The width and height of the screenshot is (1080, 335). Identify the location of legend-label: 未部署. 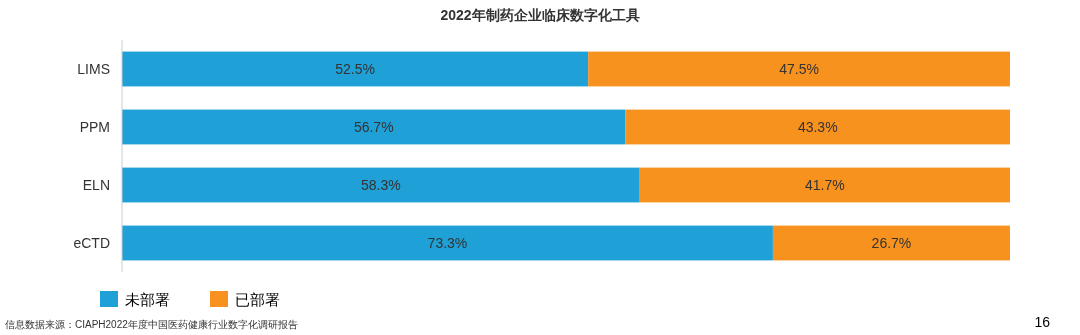
(147, 299).